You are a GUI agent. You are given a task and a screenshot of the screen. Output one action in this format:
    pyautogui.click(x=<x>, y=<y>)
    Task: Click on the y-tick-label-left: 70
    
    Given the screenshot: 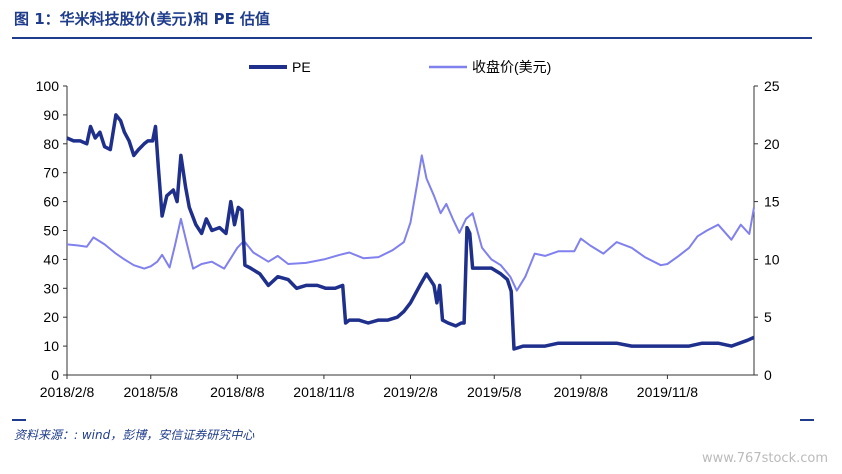 What is the action you would take?
    pyautogui.click(x=51, y=173)
    